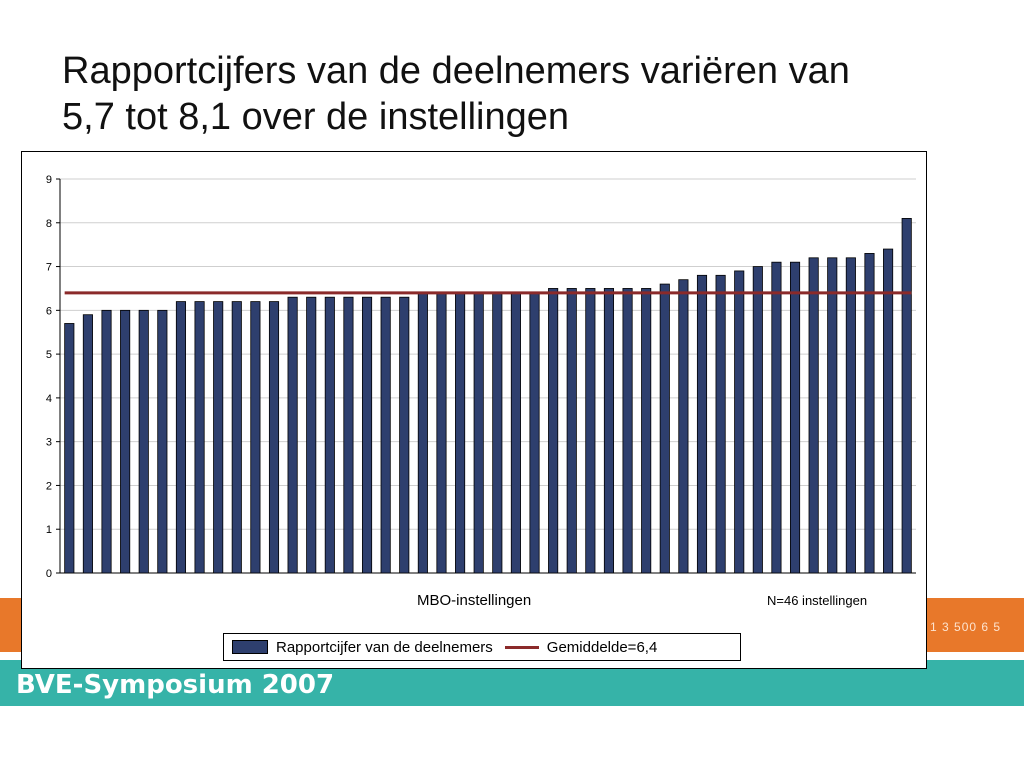 Image resolution: width=1024 pixels, height=768 pixels. Describe the element at coordinates (521, 647) in the screenshot. I see `legend-line-swatch` at that location.